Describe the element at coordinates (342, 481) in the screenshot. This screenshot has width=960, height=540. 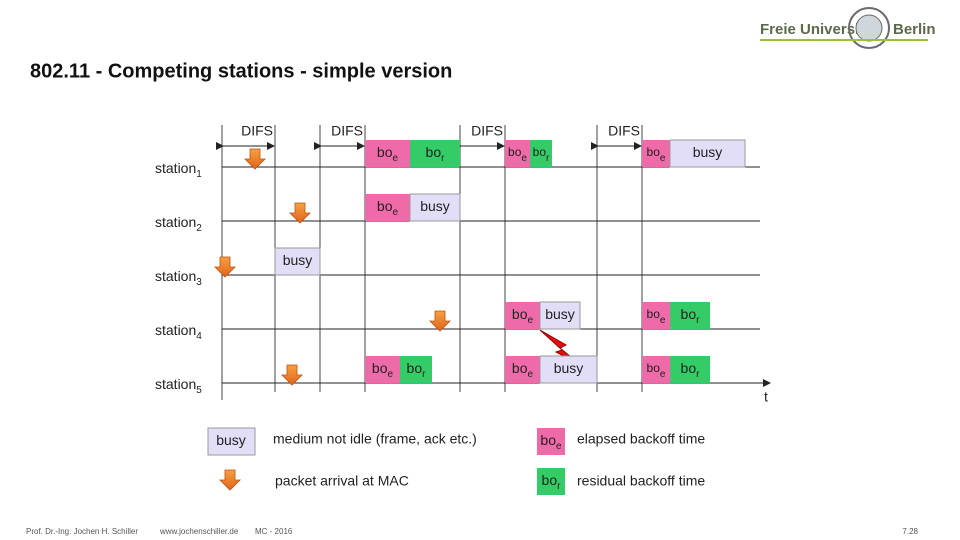
I see `legend-text: packet arrival at MAC` at that location.